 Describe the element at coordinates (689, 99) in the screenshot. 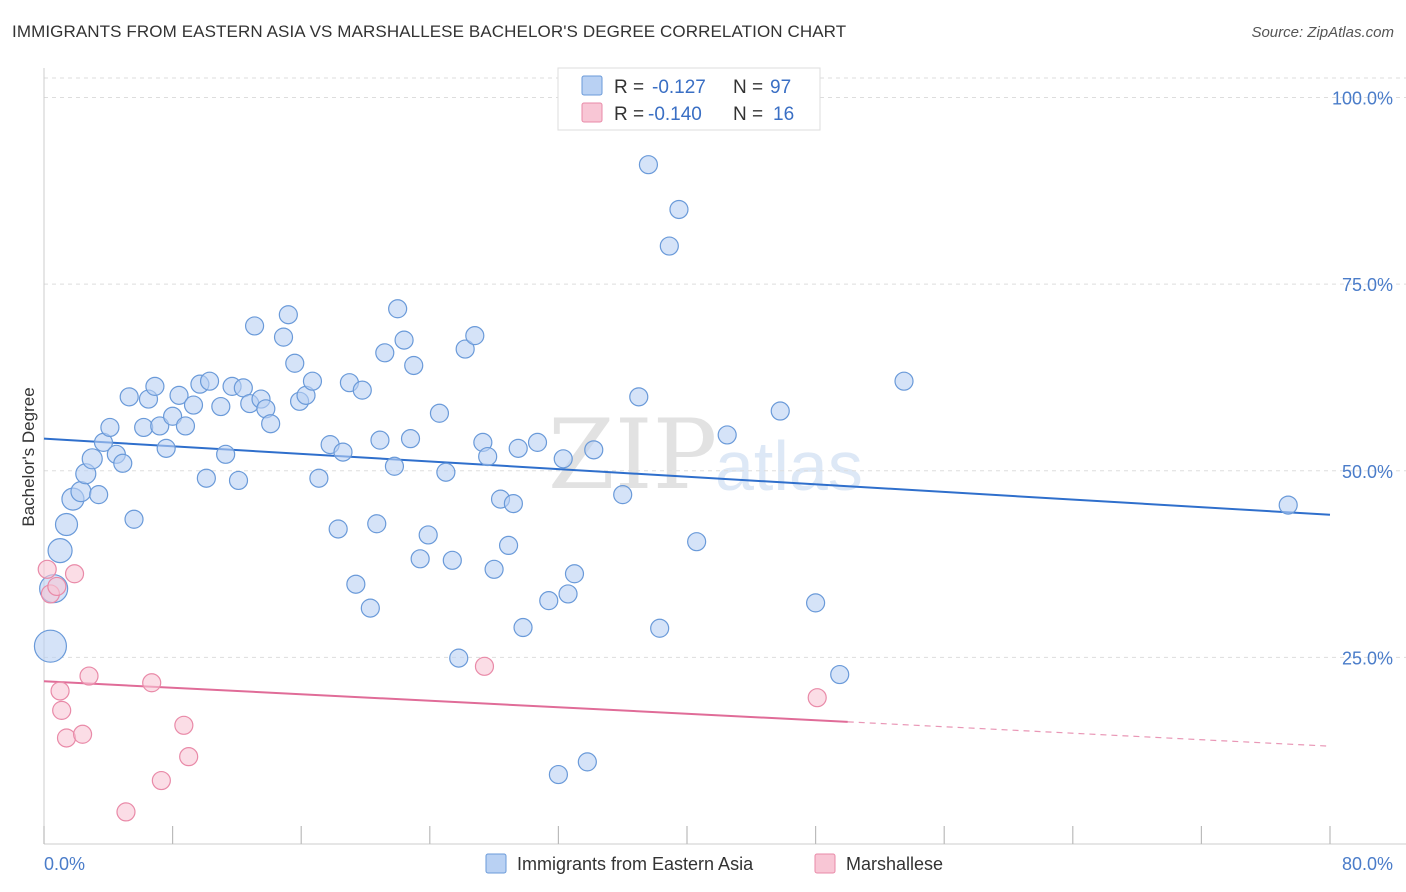

I see `stats-legend: R = -0.127 N = 97 R = -0.140 N = 16` at that location.